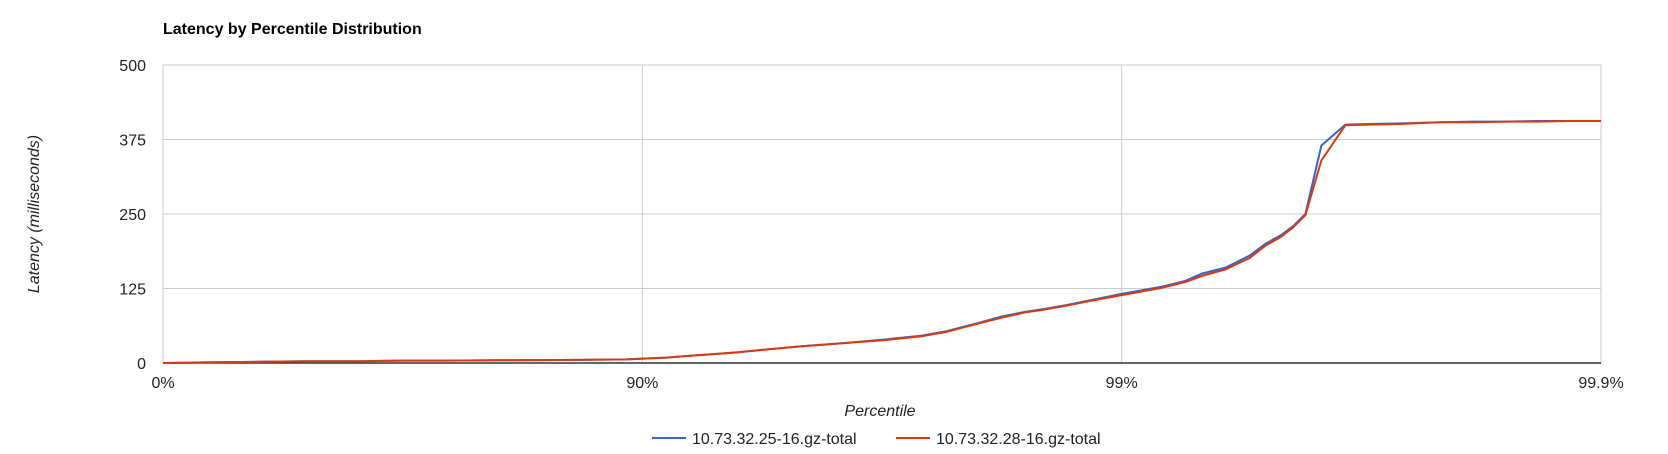 The height and width of the screenshot is (454, 1668). I want to click on x-tick-label: 0%, so click(162, 383).